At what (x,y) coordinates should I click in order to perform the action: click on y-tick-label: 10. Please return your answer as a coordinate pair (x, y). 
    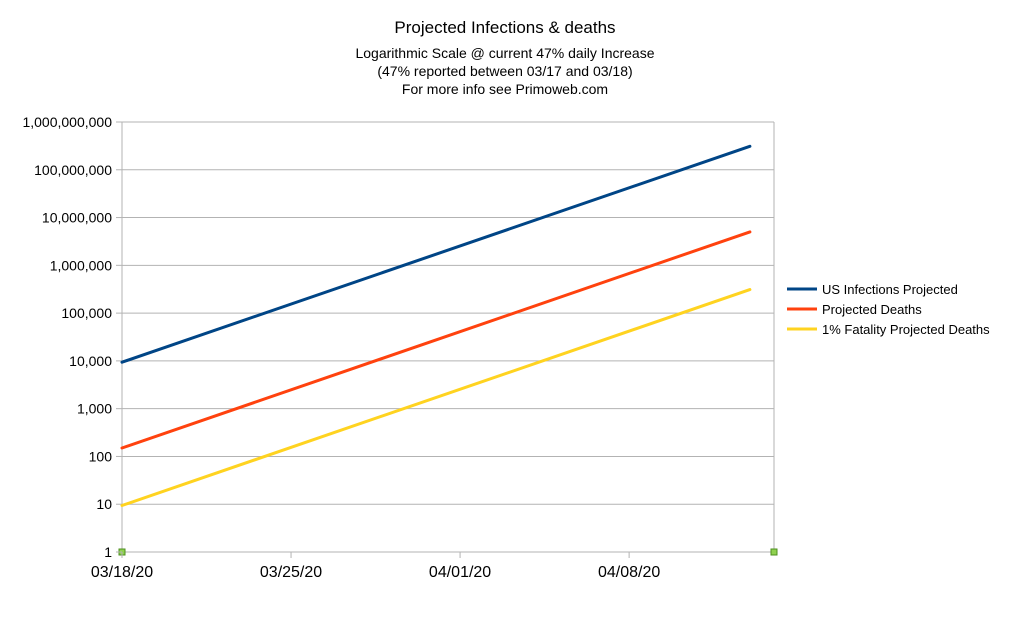
    Looking at the image, I should click on (104, 504).